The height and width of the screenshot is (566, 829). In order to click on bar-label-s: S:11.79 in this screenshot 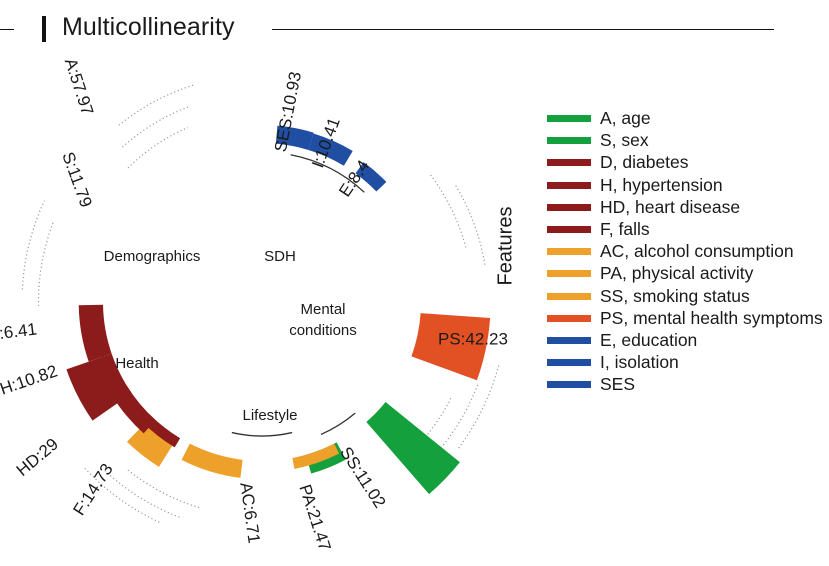, I will do `click(76, 179)`.